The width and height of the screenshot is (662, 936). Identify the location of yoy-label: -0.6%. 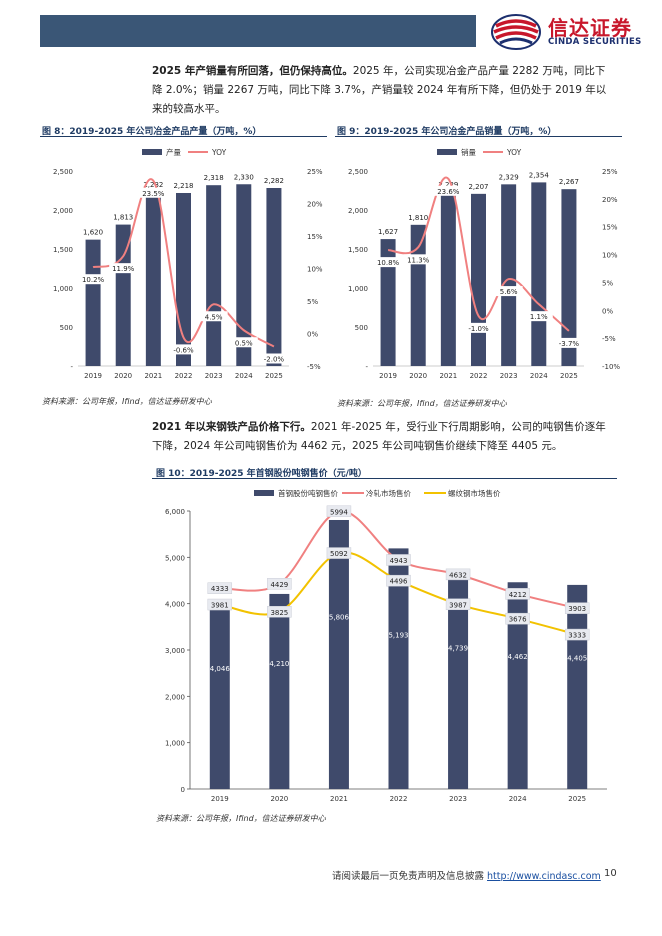
(183, 350).